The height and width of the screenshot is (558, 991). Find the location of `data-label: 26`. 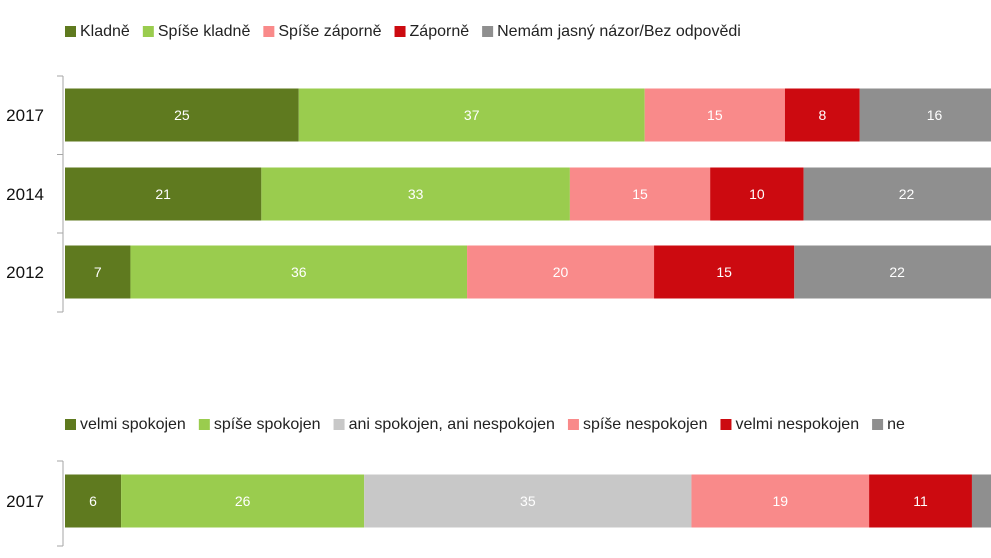

data-label: 26 is located at coordinates (243, 501).